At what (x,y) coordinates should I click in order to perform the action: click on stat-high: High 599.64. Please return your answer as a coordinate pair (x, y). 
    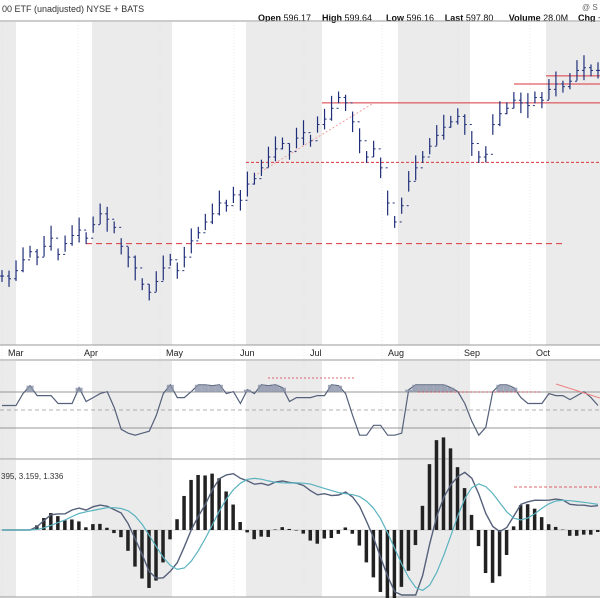
    Looking at the image, I should click on (347, 18).